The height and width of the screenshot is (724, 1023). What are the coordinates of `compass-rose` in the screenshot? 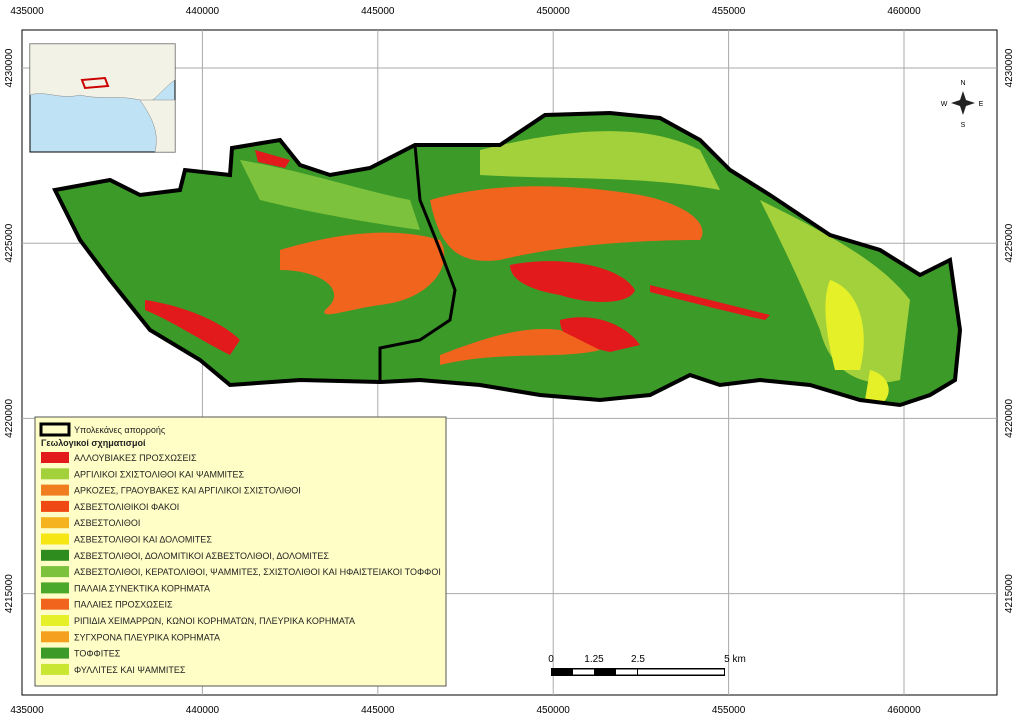 It's located at (963, 103).